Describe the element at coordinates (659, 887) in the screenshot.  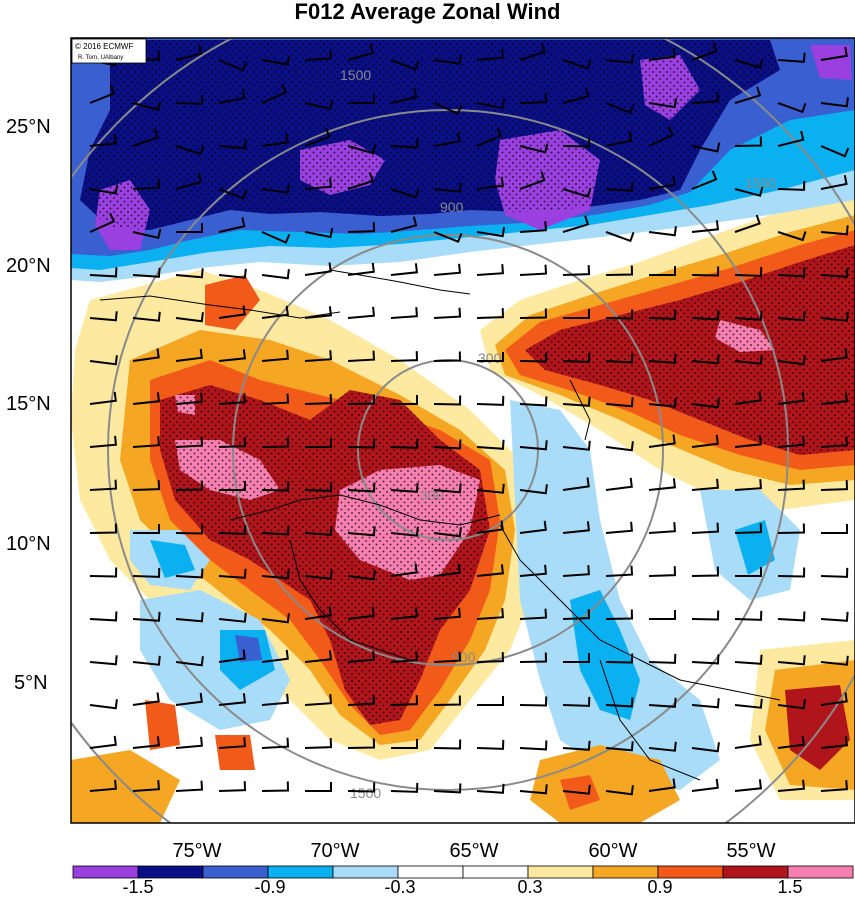
I see `colorbar-label-5: 0.9` at that location.